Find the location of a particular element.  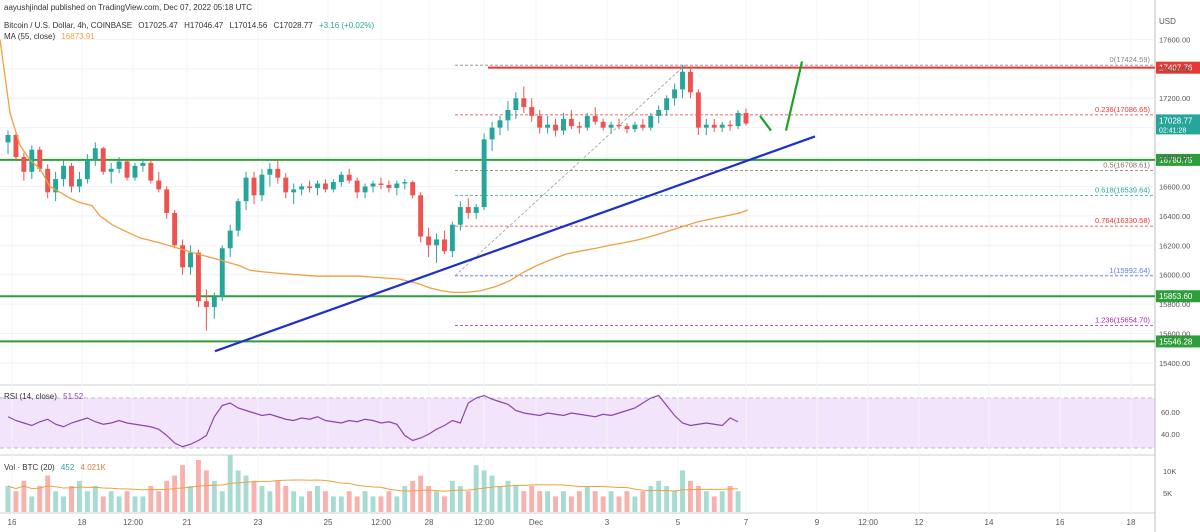

time-label: 25 is located at coordinates (328, 522).